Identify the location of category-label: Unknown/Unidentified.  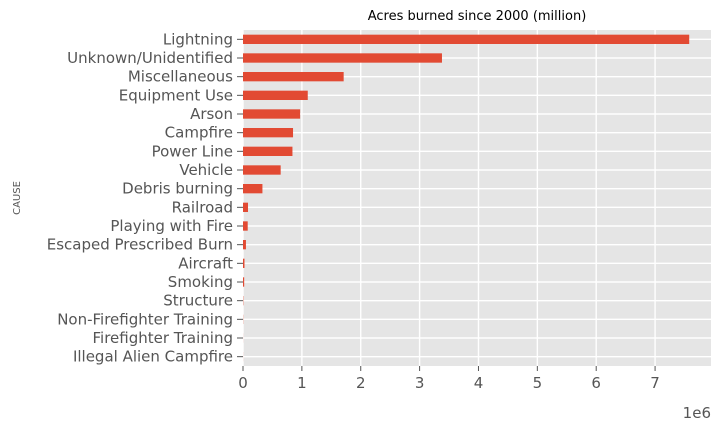
(150, 58).